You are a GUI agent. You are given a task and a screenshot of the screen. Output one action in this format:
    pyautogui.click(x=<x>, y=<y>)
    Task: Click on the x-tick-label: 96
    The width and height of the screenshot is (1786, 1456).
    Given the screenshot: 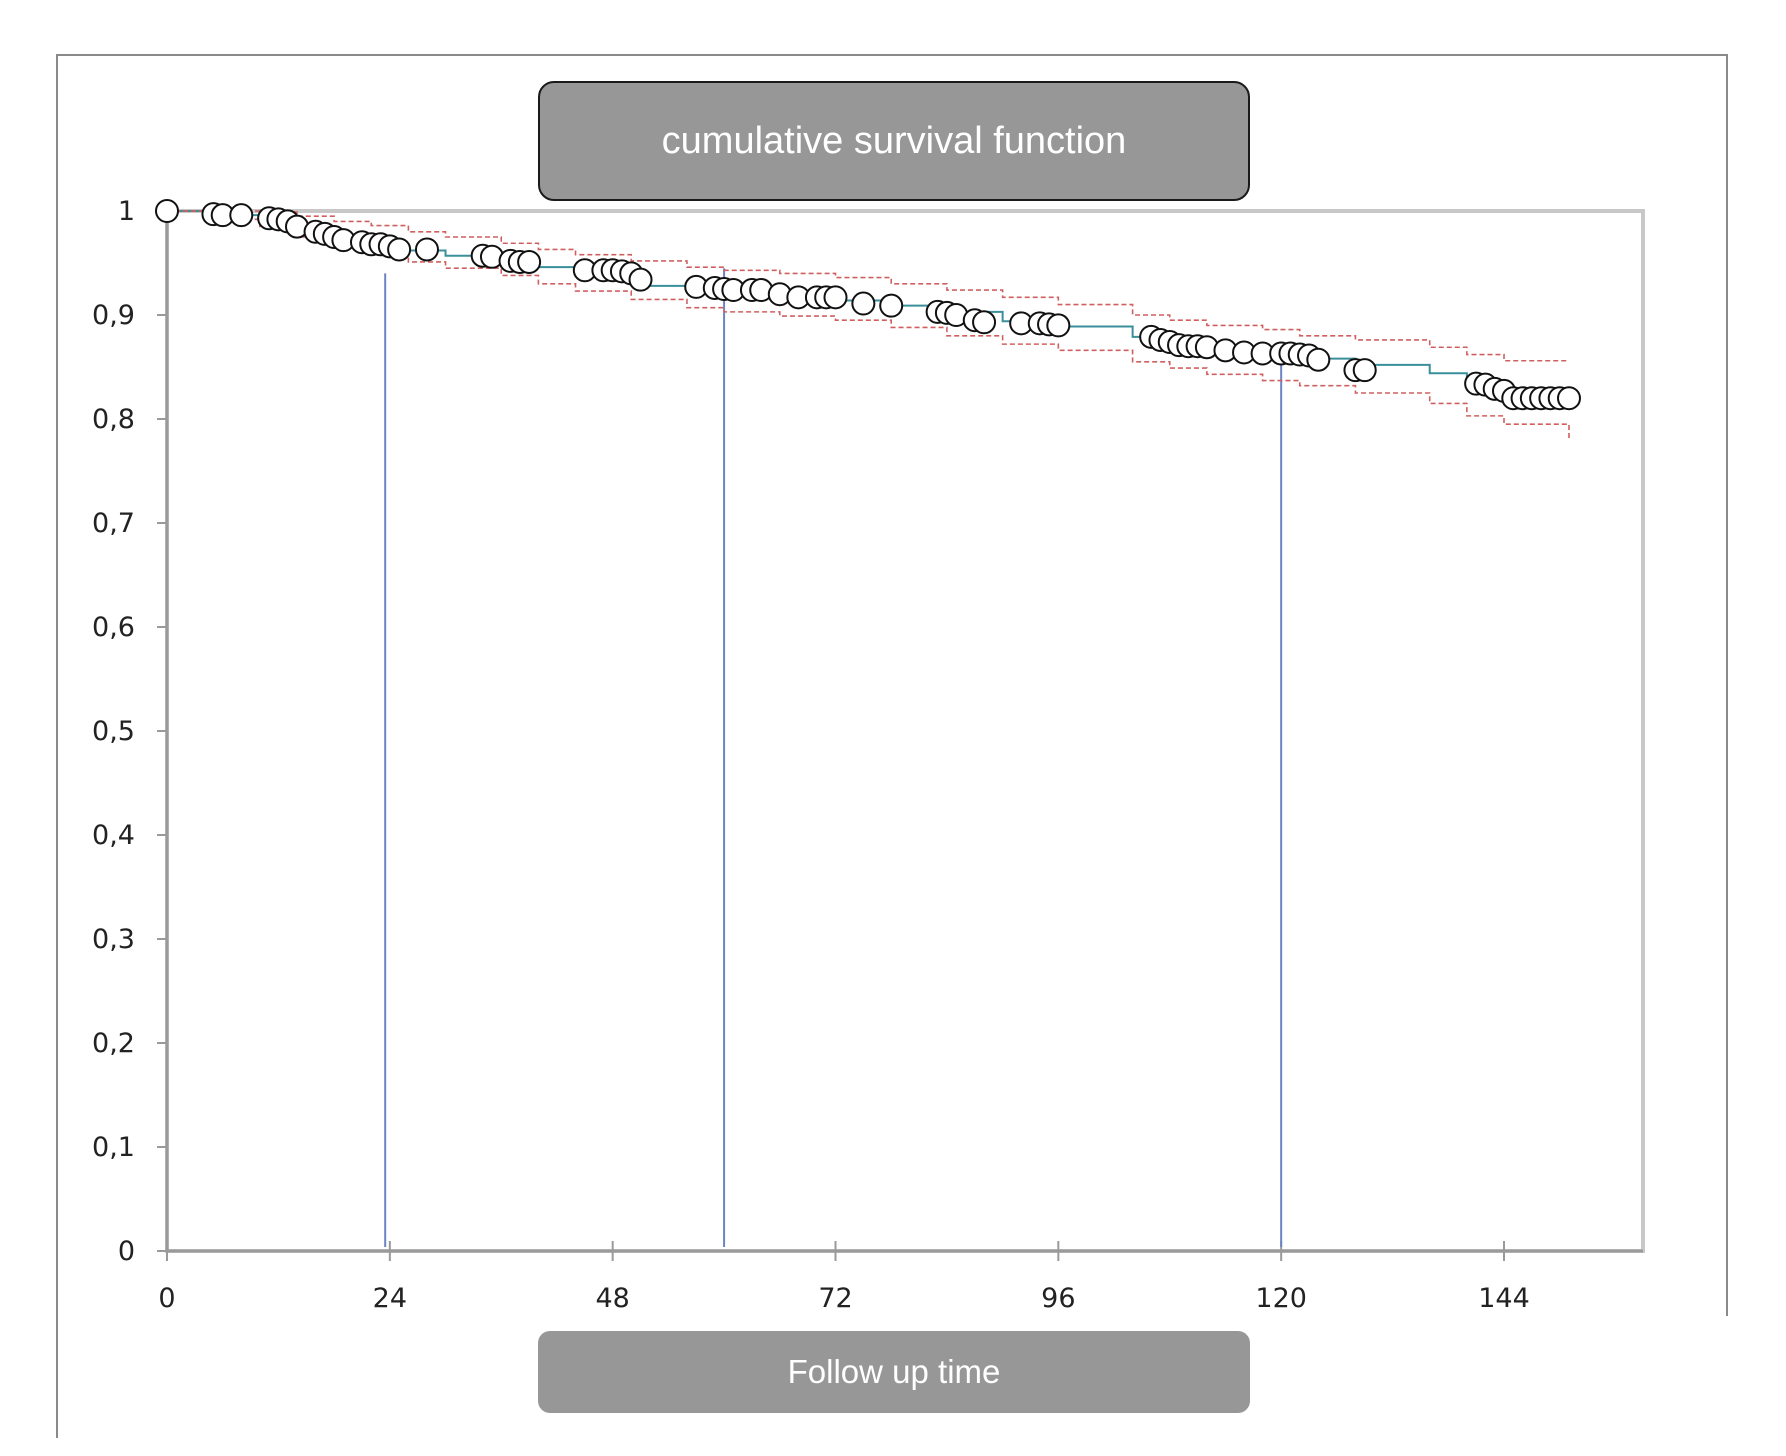 What is the action you would take?
    pyautogui.click(x=1058, y=1298)
    